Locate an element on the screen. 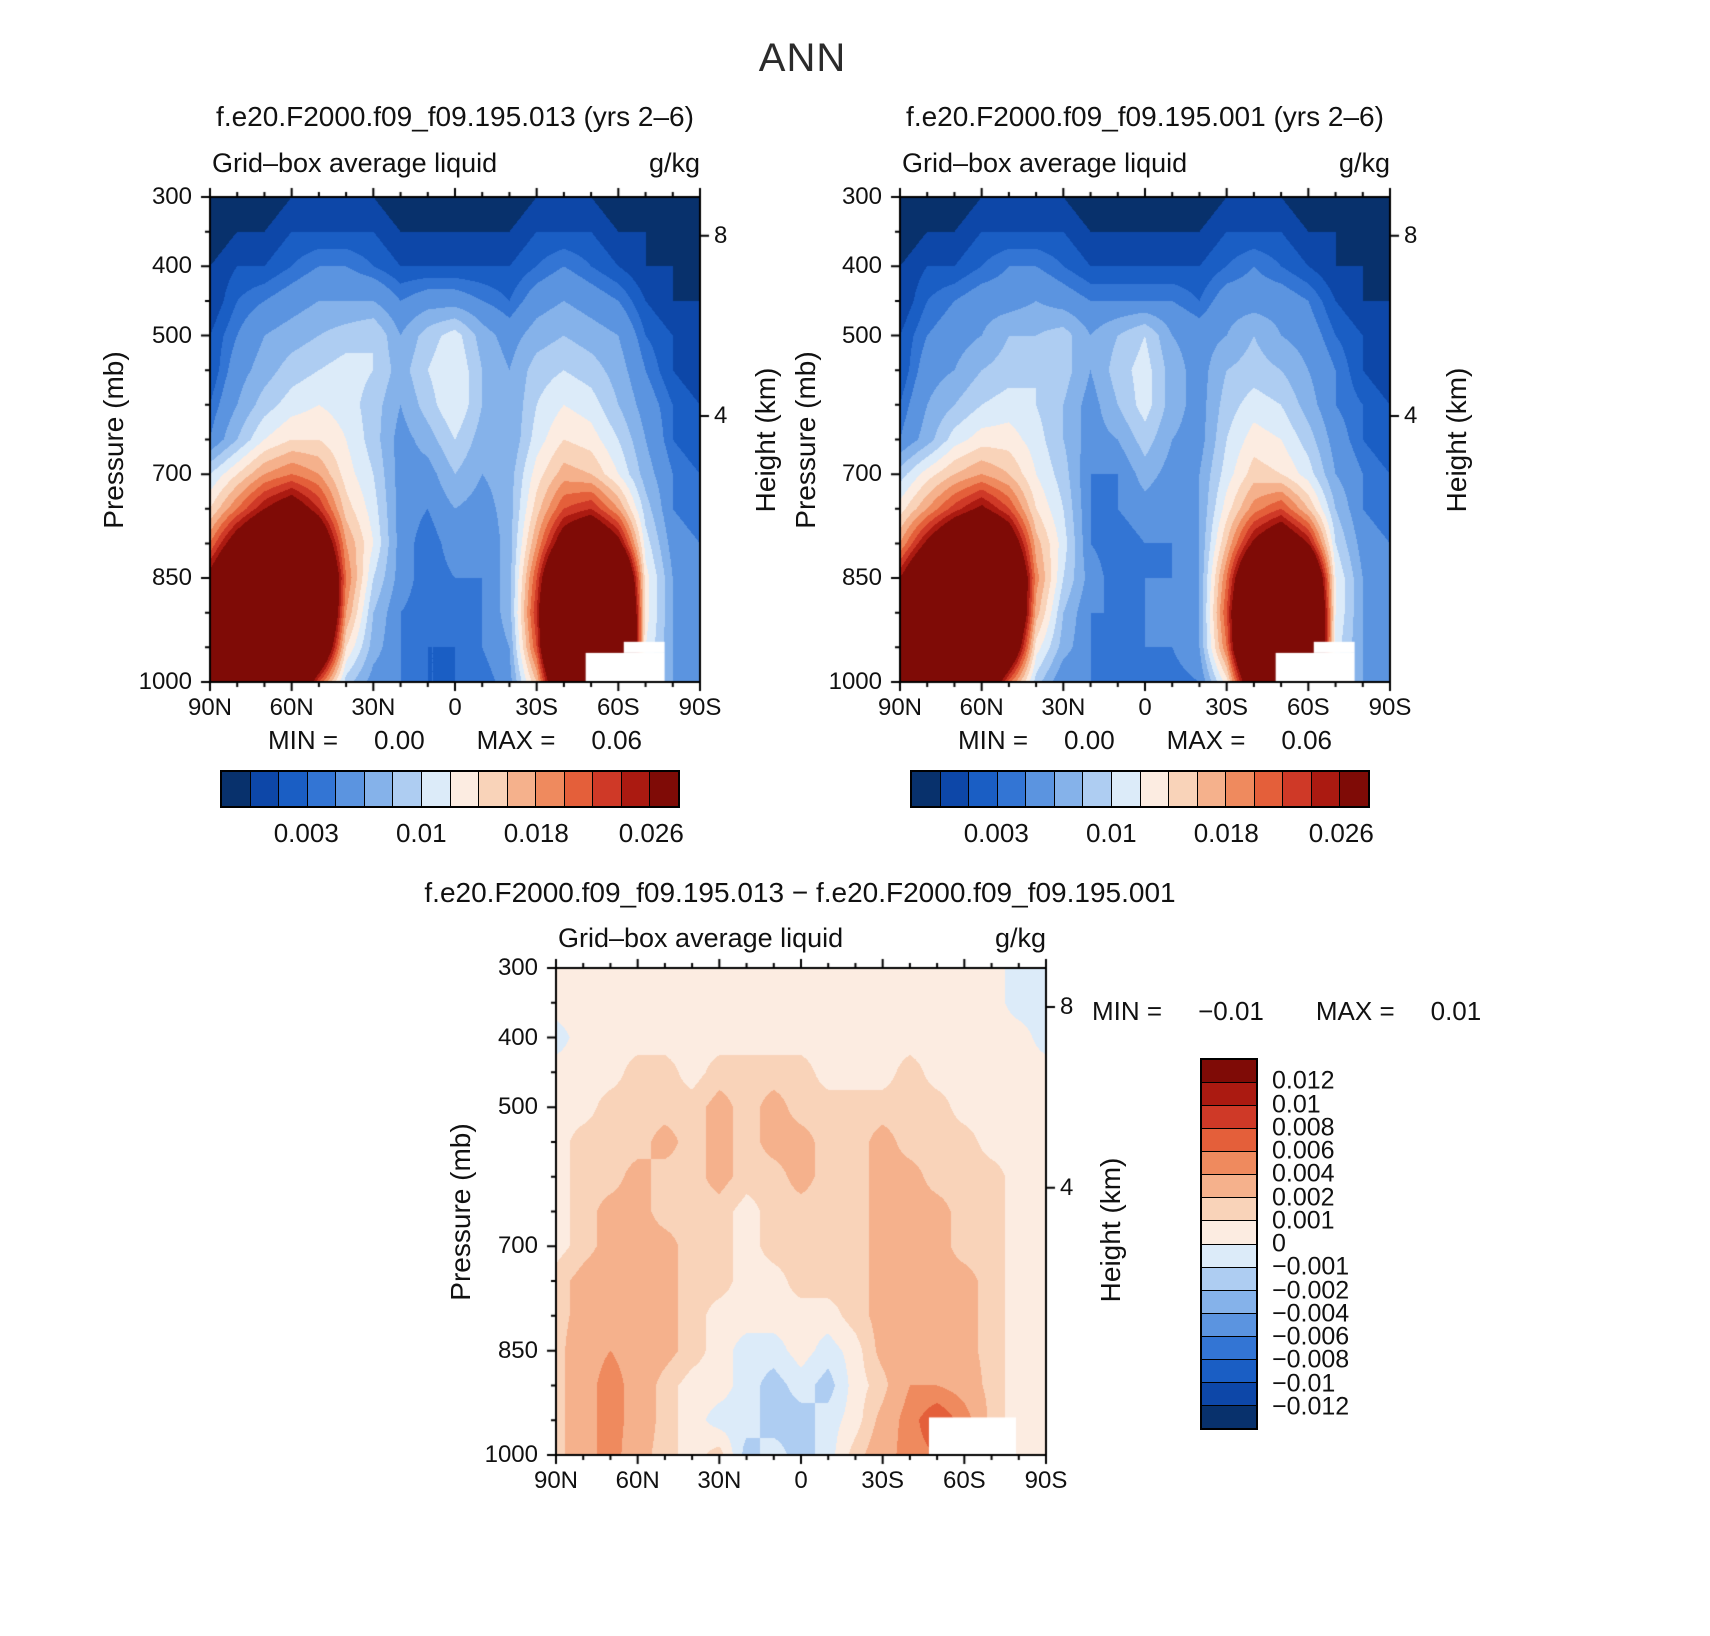 This screenshot has width=1710, height=1636. x-tick-label: 90N is located at coordinates (556, 1480).